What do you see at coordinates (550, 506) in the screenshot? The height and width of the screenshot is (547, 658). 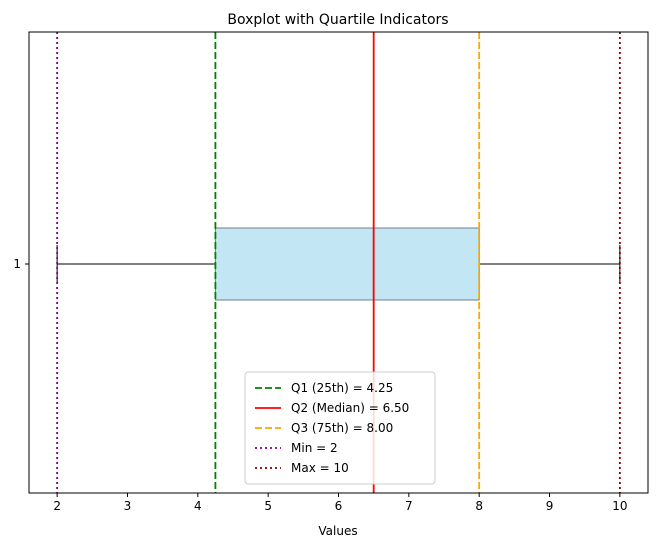 I see `x-tick-label-9: 9` at bounding box center [550, 506].